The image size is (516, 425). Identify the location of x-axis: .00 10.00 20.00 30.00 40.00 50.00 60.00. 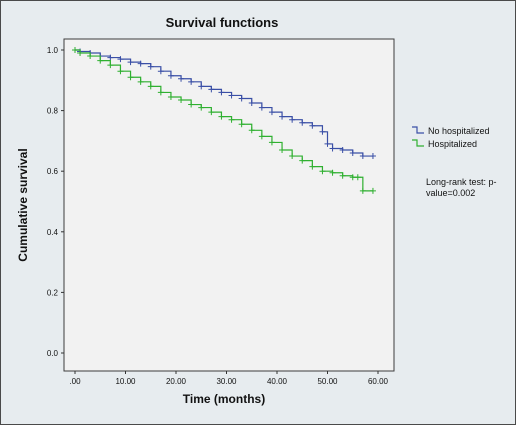
(229, 378).